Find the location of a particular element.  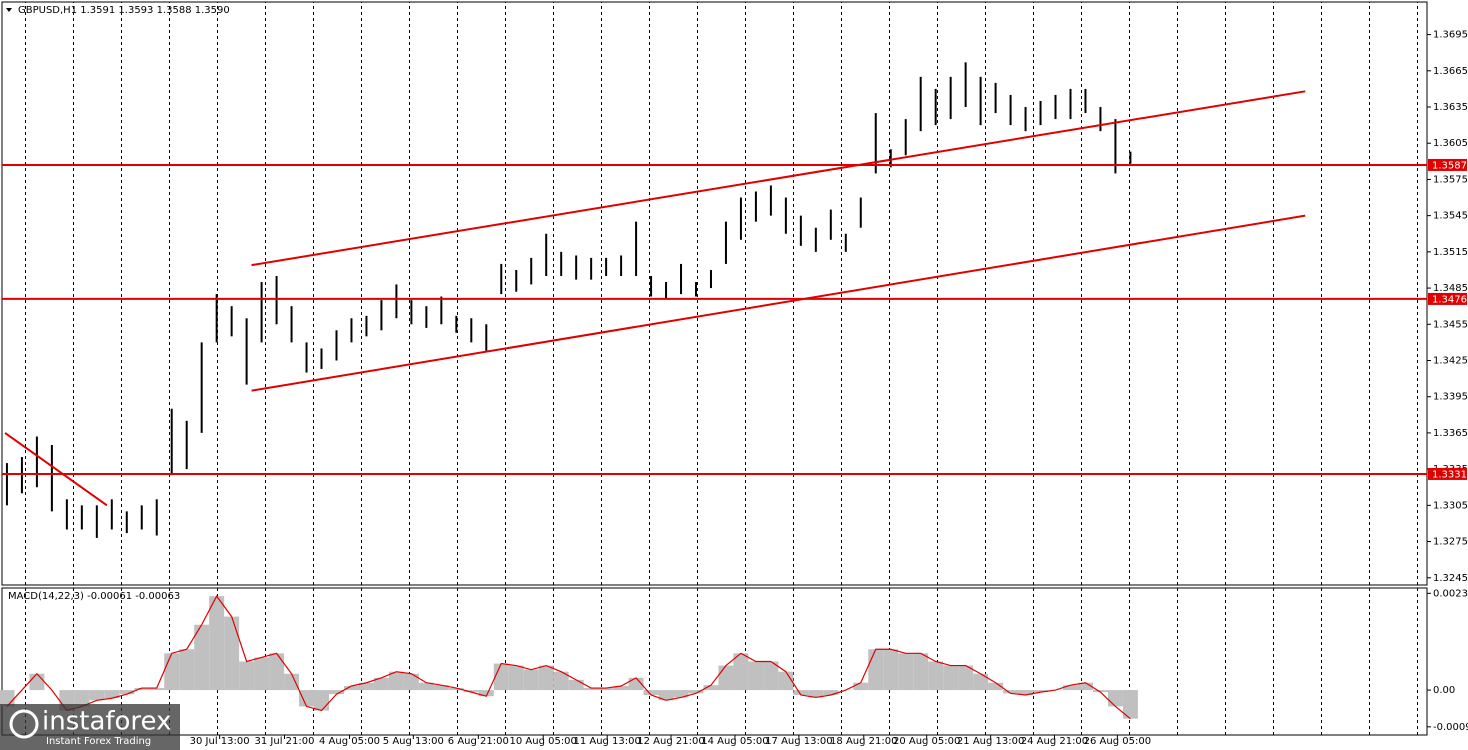

x-tick-label: 31 Jul 21:00 is located at coordinates (285, 741).